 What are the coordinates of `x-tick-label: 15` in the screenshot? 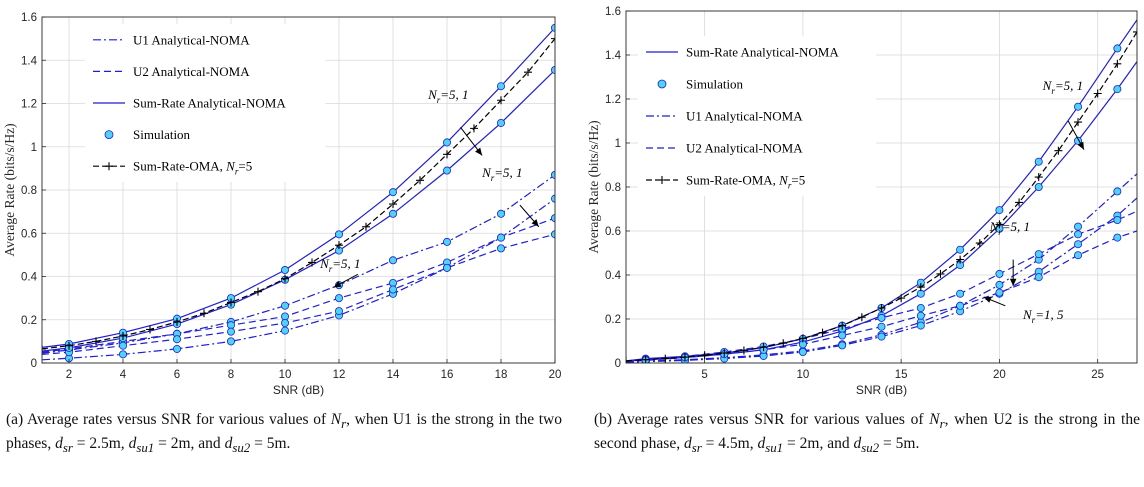 It's located at (901, 375).